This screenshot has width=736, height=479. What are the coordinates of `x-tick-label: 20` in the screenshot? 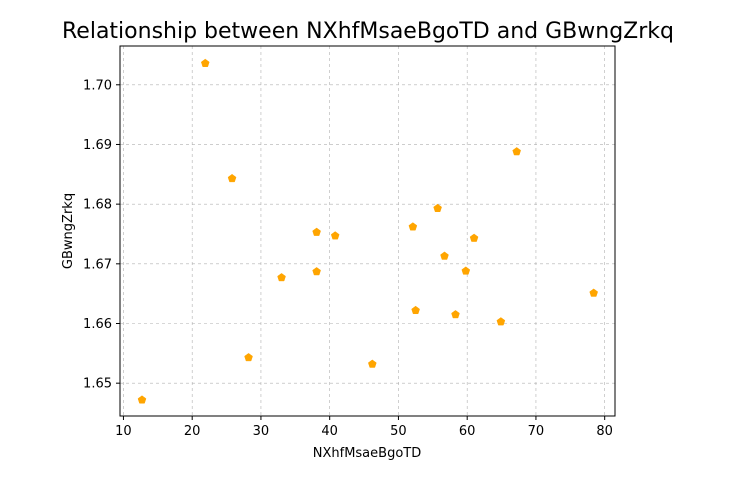 It's located at (192, 431).